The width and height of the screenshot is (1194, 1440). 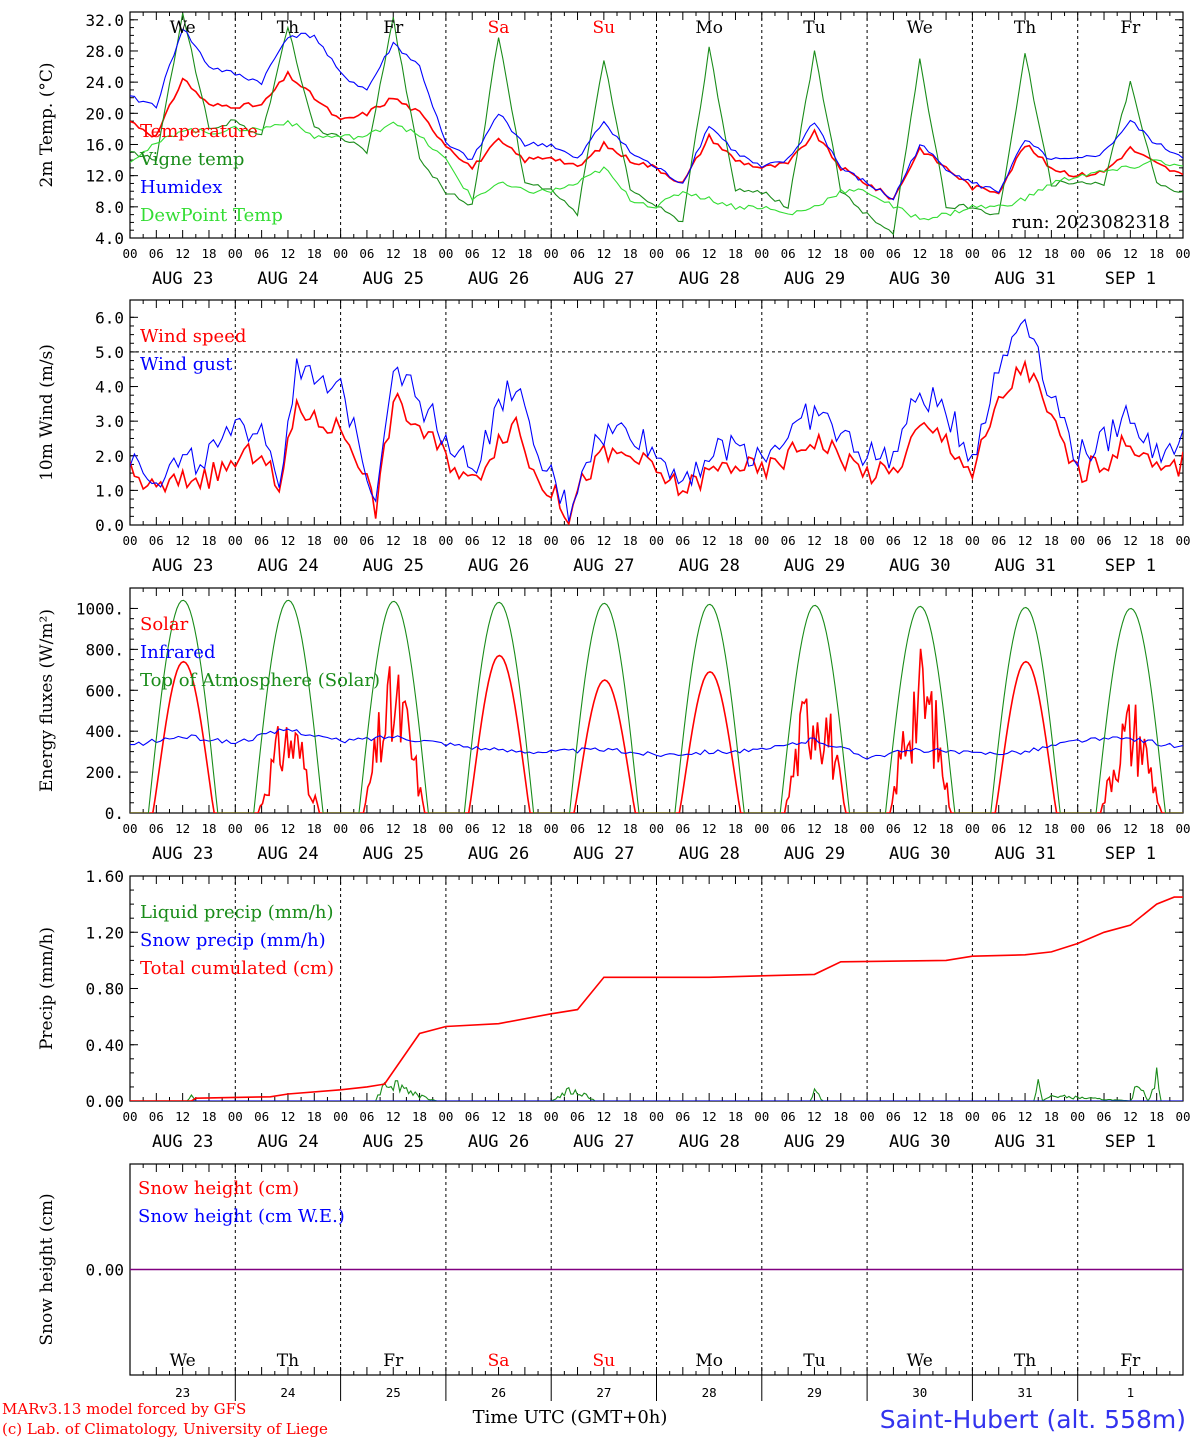 I want to click on legend-entry: Total cumulated (cm), so click(x=237, y=968).